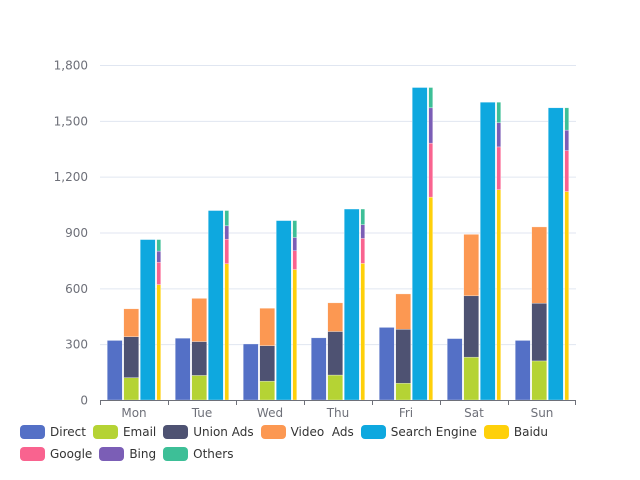 This screenshot has width=640, height=480. I want to click on bar-baidu-thu, so click(362, 332).